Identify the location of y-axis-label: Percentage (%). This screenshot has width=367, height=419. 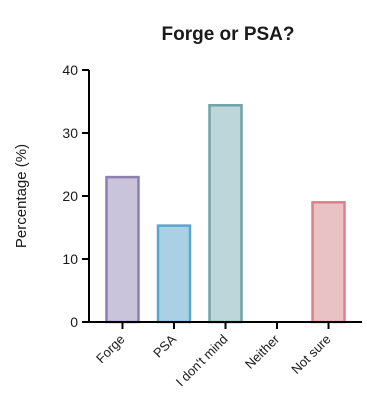
(21, 196).